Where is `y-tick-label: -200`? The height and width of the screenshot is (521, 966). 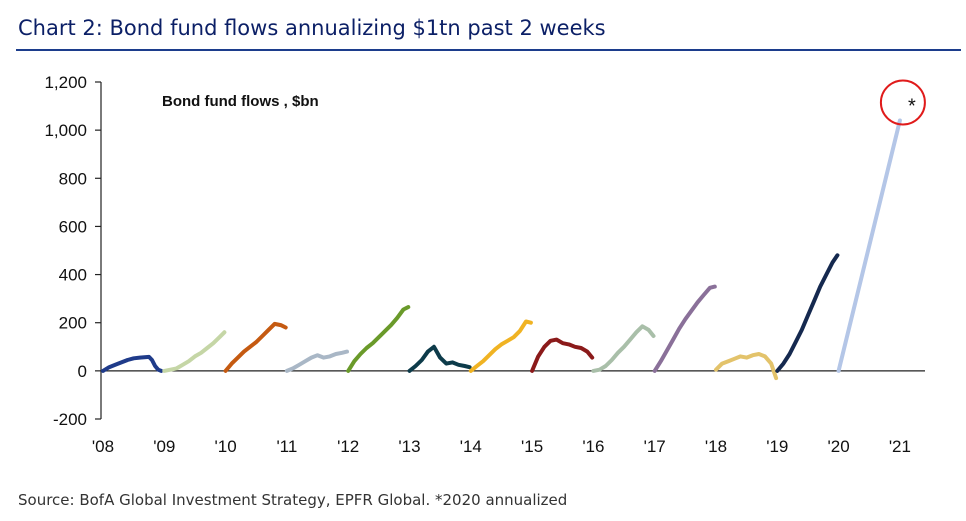
y-tick-label: -200 is located at coordinates (70, 419).